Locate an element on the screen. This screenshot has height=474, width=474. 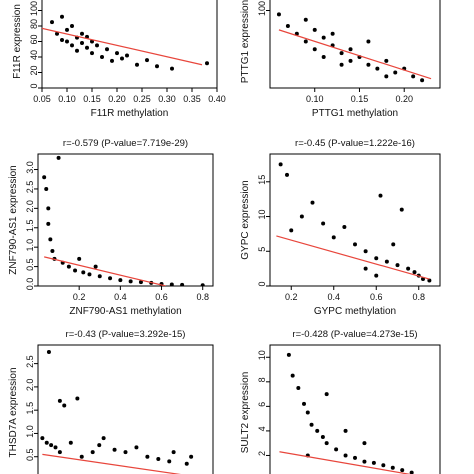
y-tick-label: 40 is located at coordinates (34, 55).